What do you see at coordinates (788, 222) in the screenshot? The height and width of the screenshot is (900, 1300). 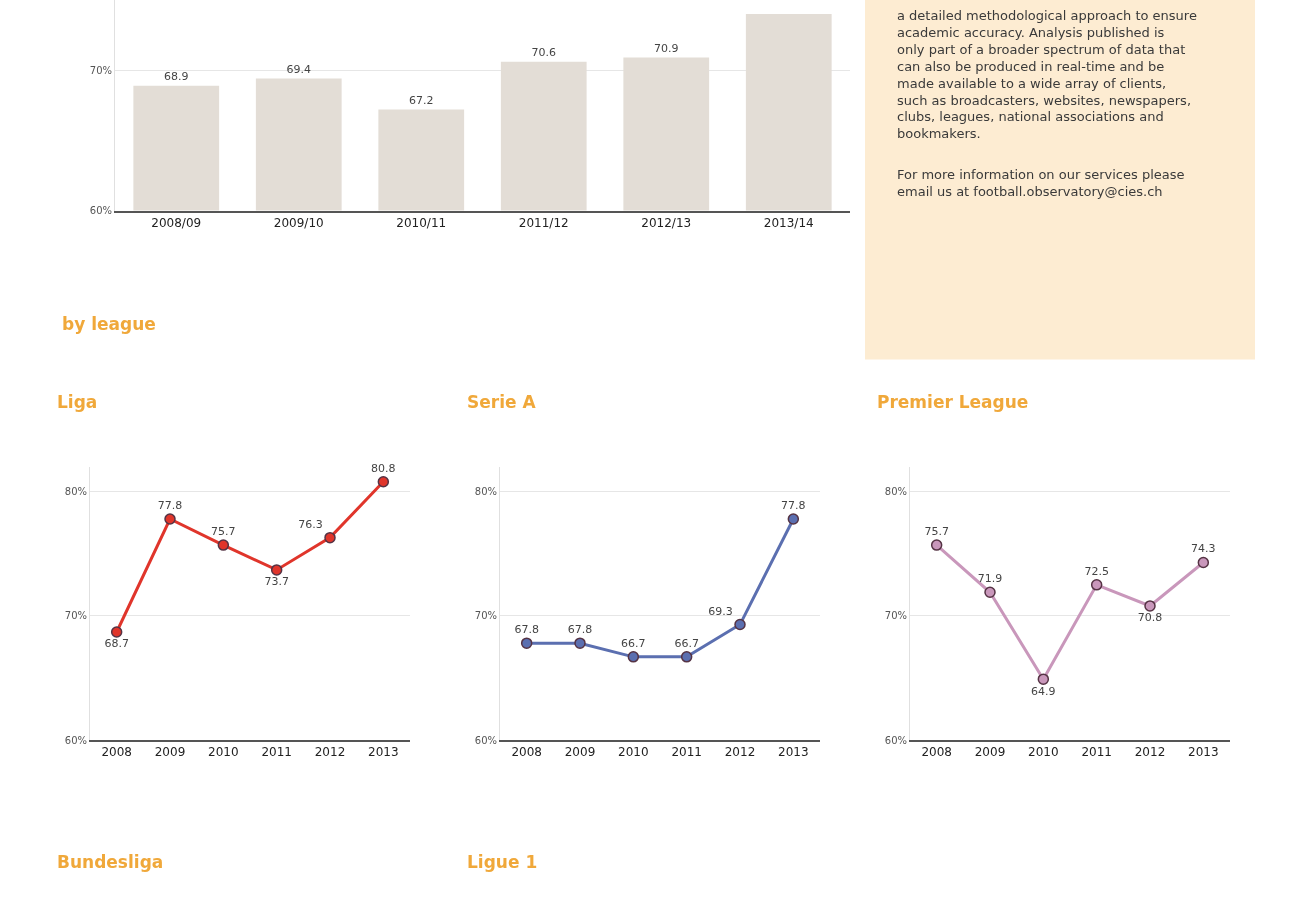 I see `x-tick-label: 2013/14` at bounding box center [788, 222].